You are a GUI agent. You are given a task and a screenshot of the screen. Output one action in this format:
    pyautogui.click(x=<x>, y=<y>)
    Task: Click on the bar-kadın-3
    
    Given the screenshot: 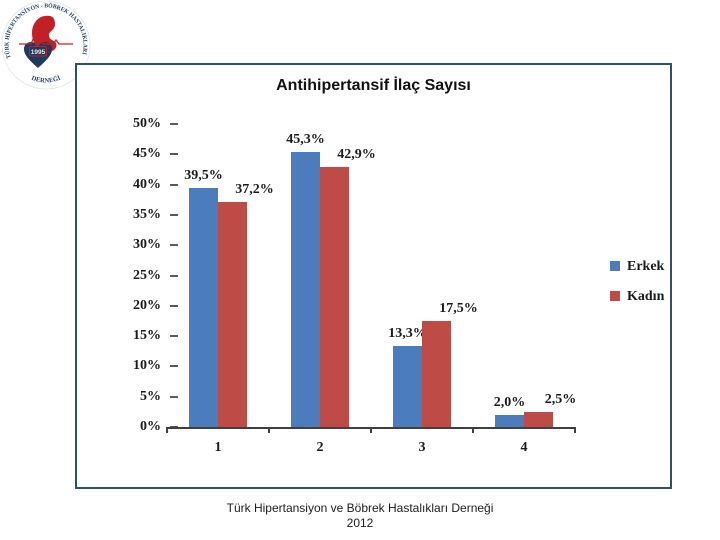 What is the action you would take?
    pyautogui.click(x=436, y=373)
    